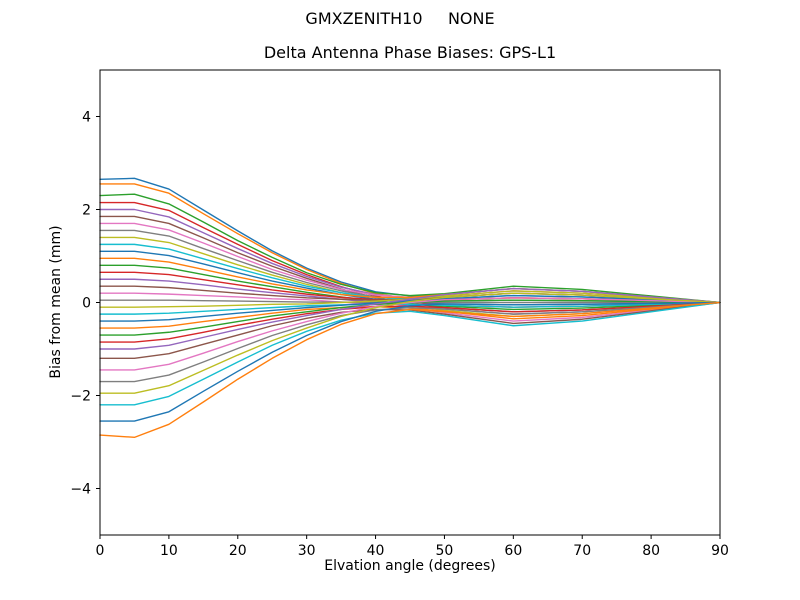  I want to click on y-tick-label: −4, so click(80, 490).